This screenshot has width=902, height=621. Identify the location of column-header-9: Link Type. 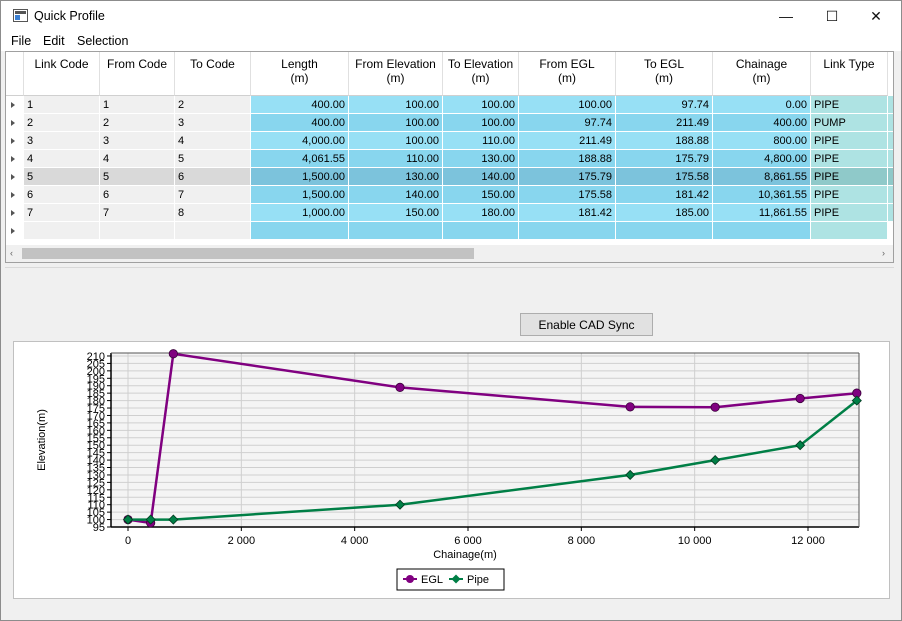
(849, 74).